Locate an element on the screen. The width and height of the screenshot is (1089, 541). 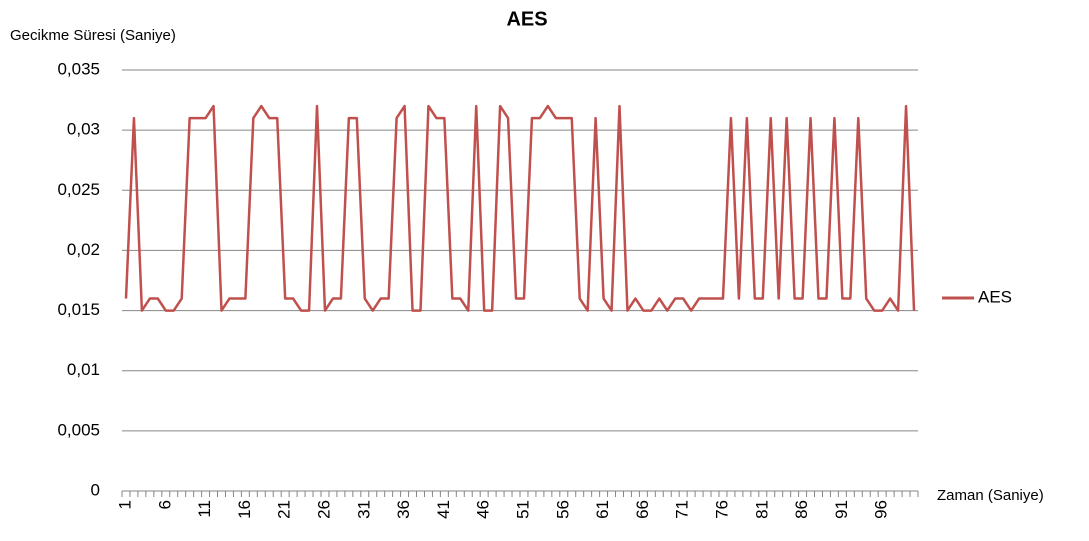
x-tick-label: 96 is located at coordinates (881, 509).